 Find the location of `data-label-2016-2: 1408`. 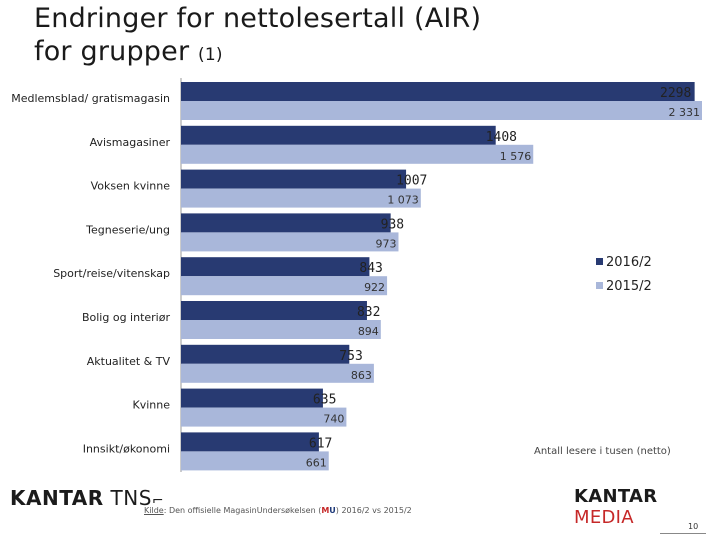

data-label-2016-2: 1408 is located at coordinates (501, 137).